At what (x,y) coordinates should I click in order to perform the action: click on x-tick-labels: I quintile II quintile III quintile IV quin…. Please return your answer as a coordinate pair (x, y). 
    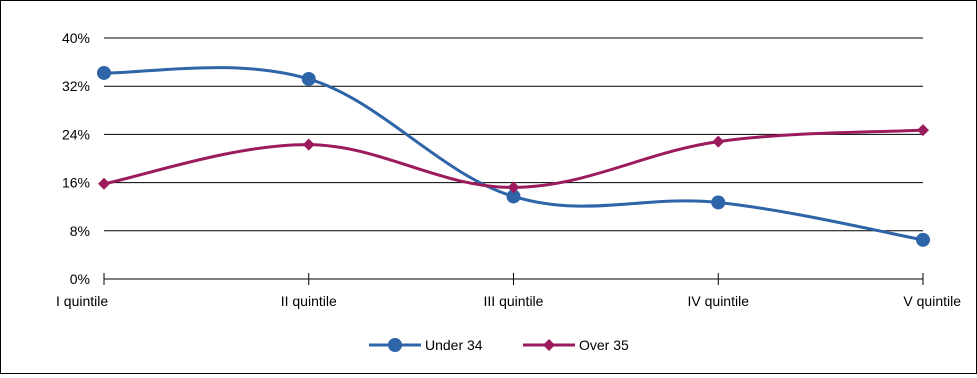
    Looking at the image, I should click on (508, 301).